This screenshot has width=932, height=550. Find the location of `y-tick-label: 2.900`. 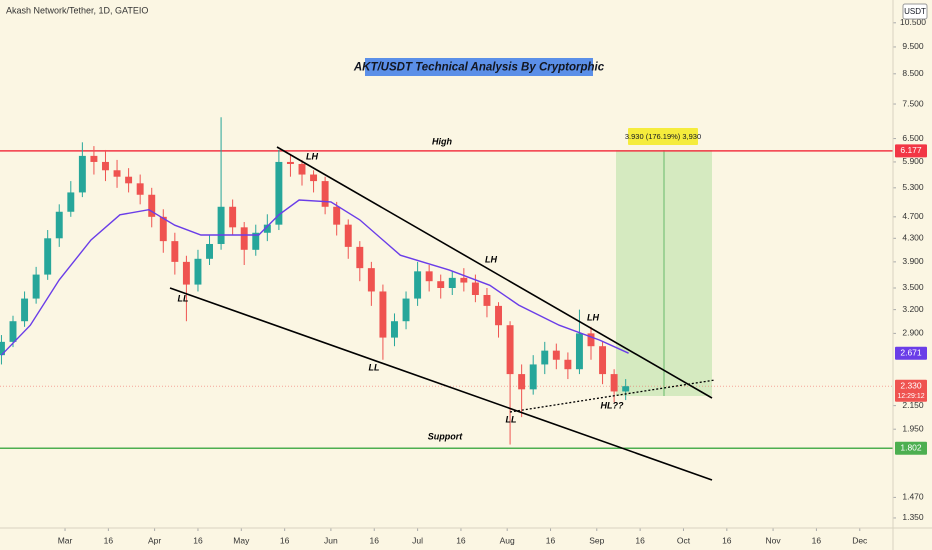

y-tick-label: 2.900 is located at coordinates (913, 333).